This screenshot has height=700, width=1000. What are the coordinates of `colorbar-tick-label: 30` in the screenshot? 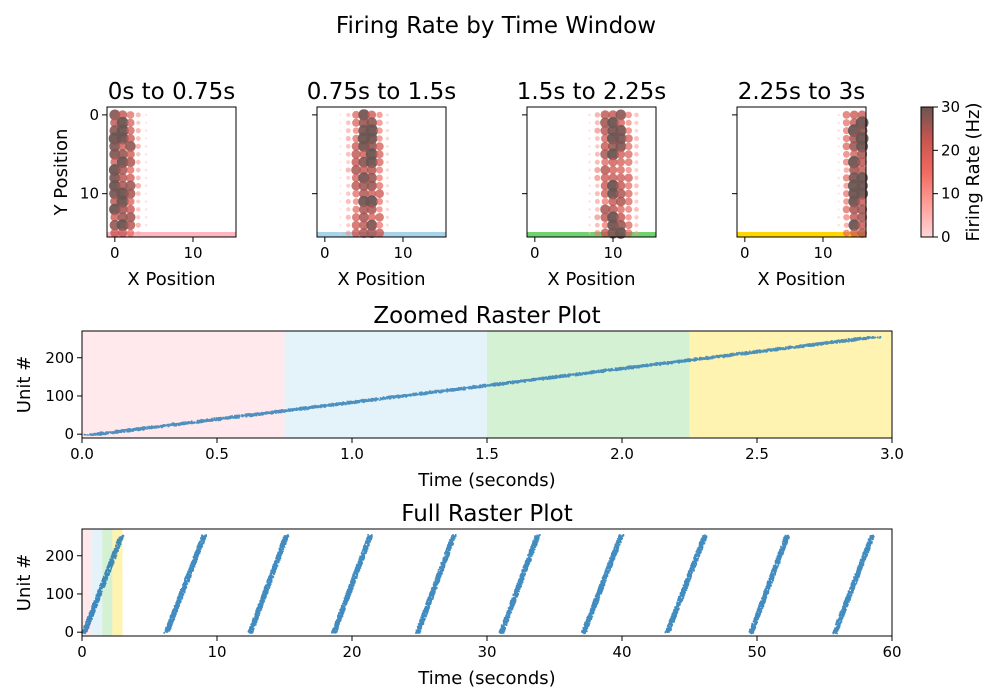 It's located at (950, 107).